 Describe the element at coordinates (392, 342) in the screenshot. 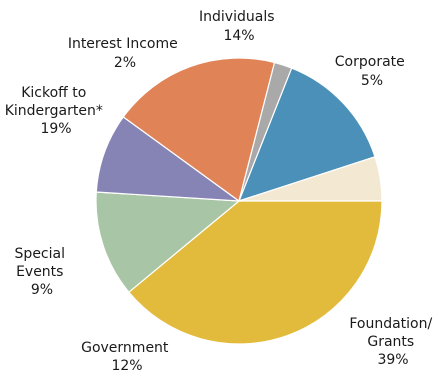

I see `label-foundation-grants: Foundation/ Grants 39%` at that location.